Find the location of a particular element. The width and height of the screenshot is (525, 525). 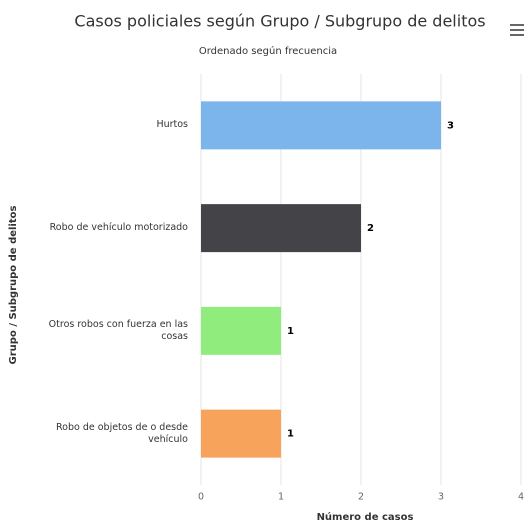

menu-button is located at coordinates (517, 30).